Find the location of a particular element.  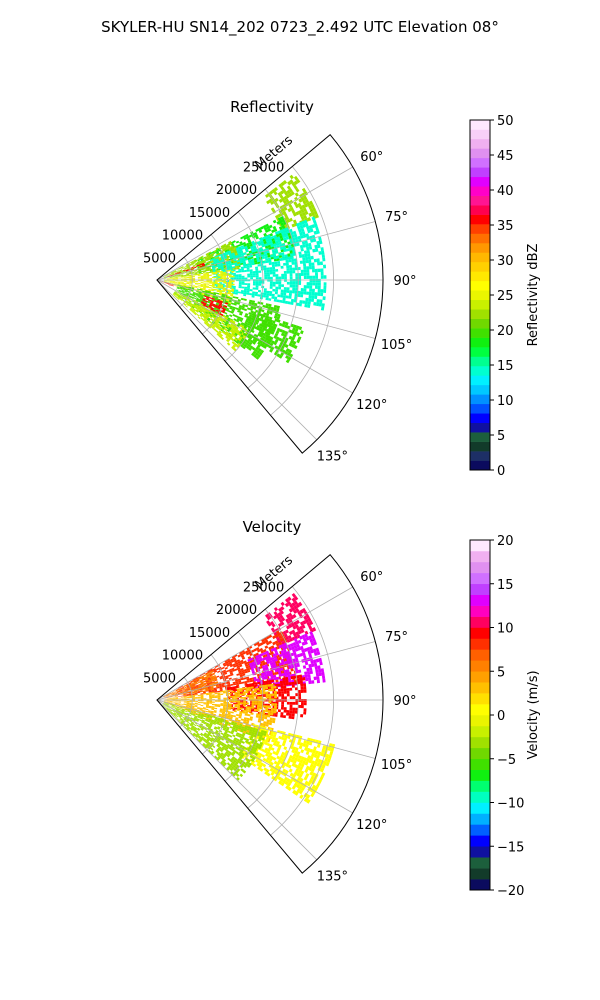

colorbar-segment is located at coordinates (480, 323).